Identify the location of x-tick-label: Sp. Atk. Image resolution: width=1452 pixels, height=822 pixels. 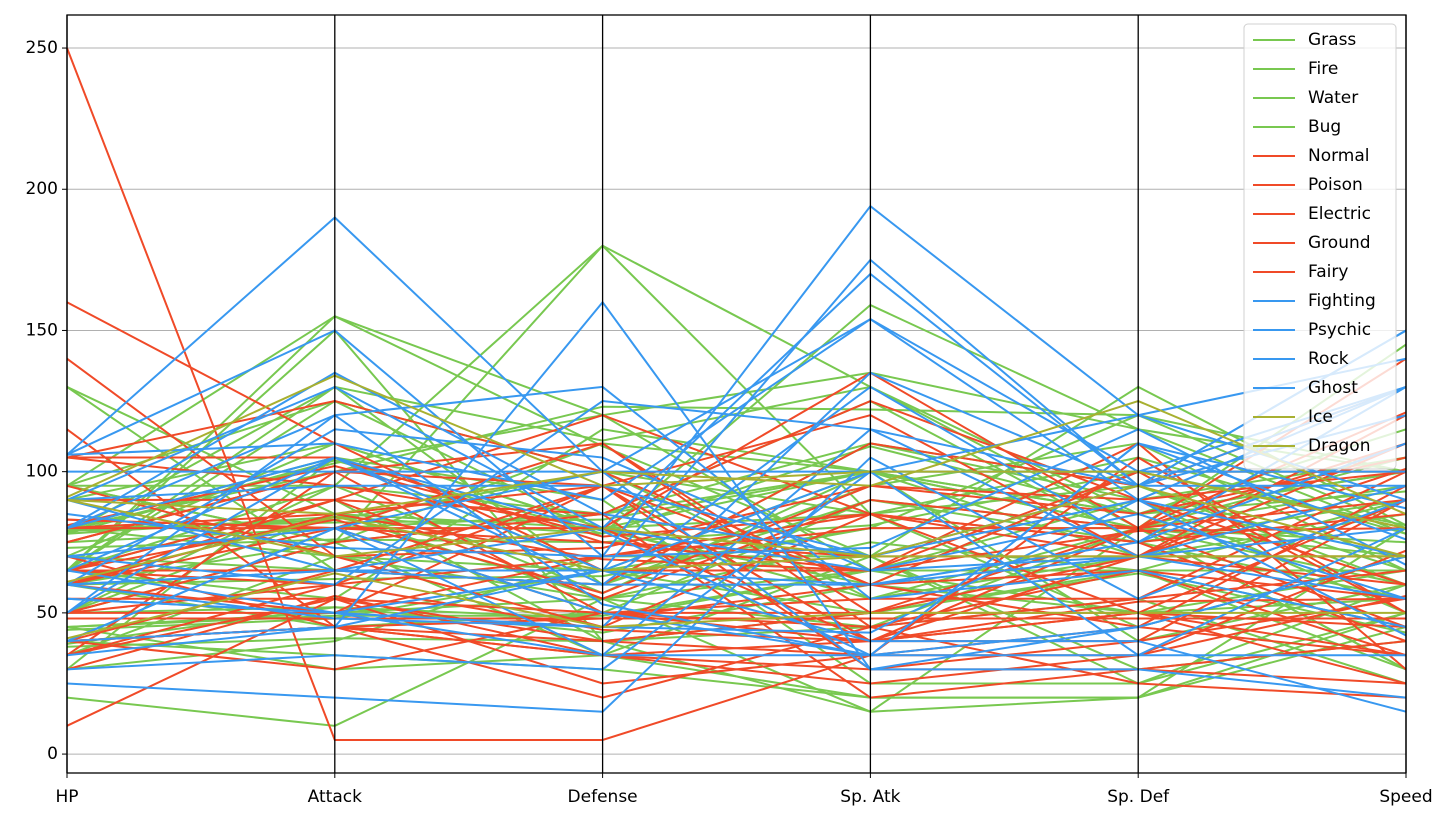
(870, 797).